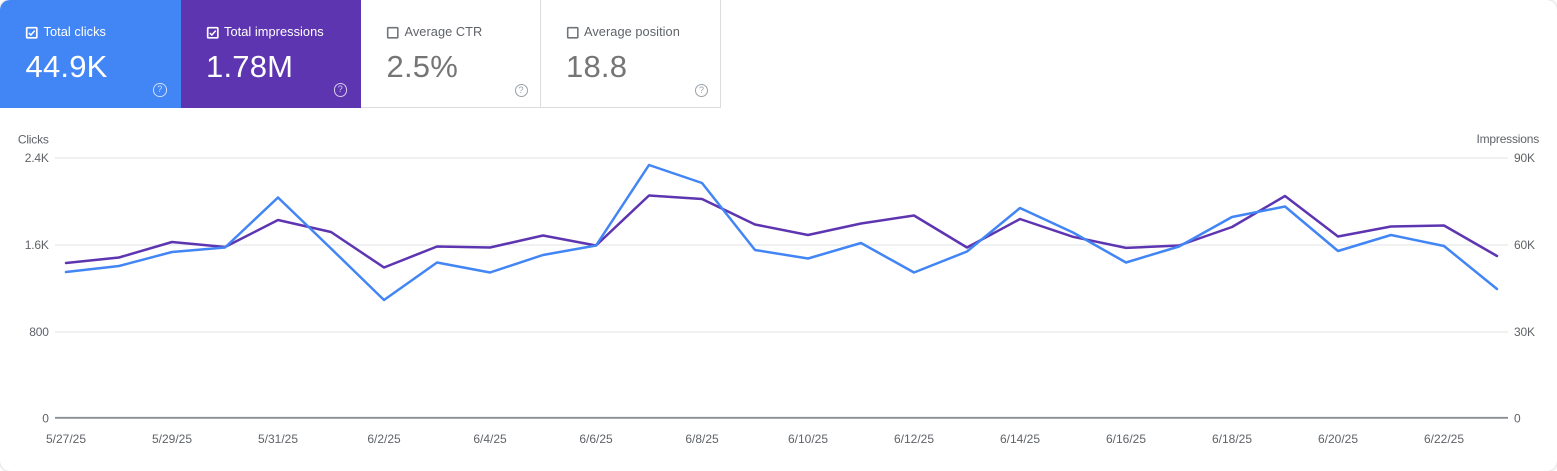  I want to click on svg-text: 5/27/25, so click(66, 439).